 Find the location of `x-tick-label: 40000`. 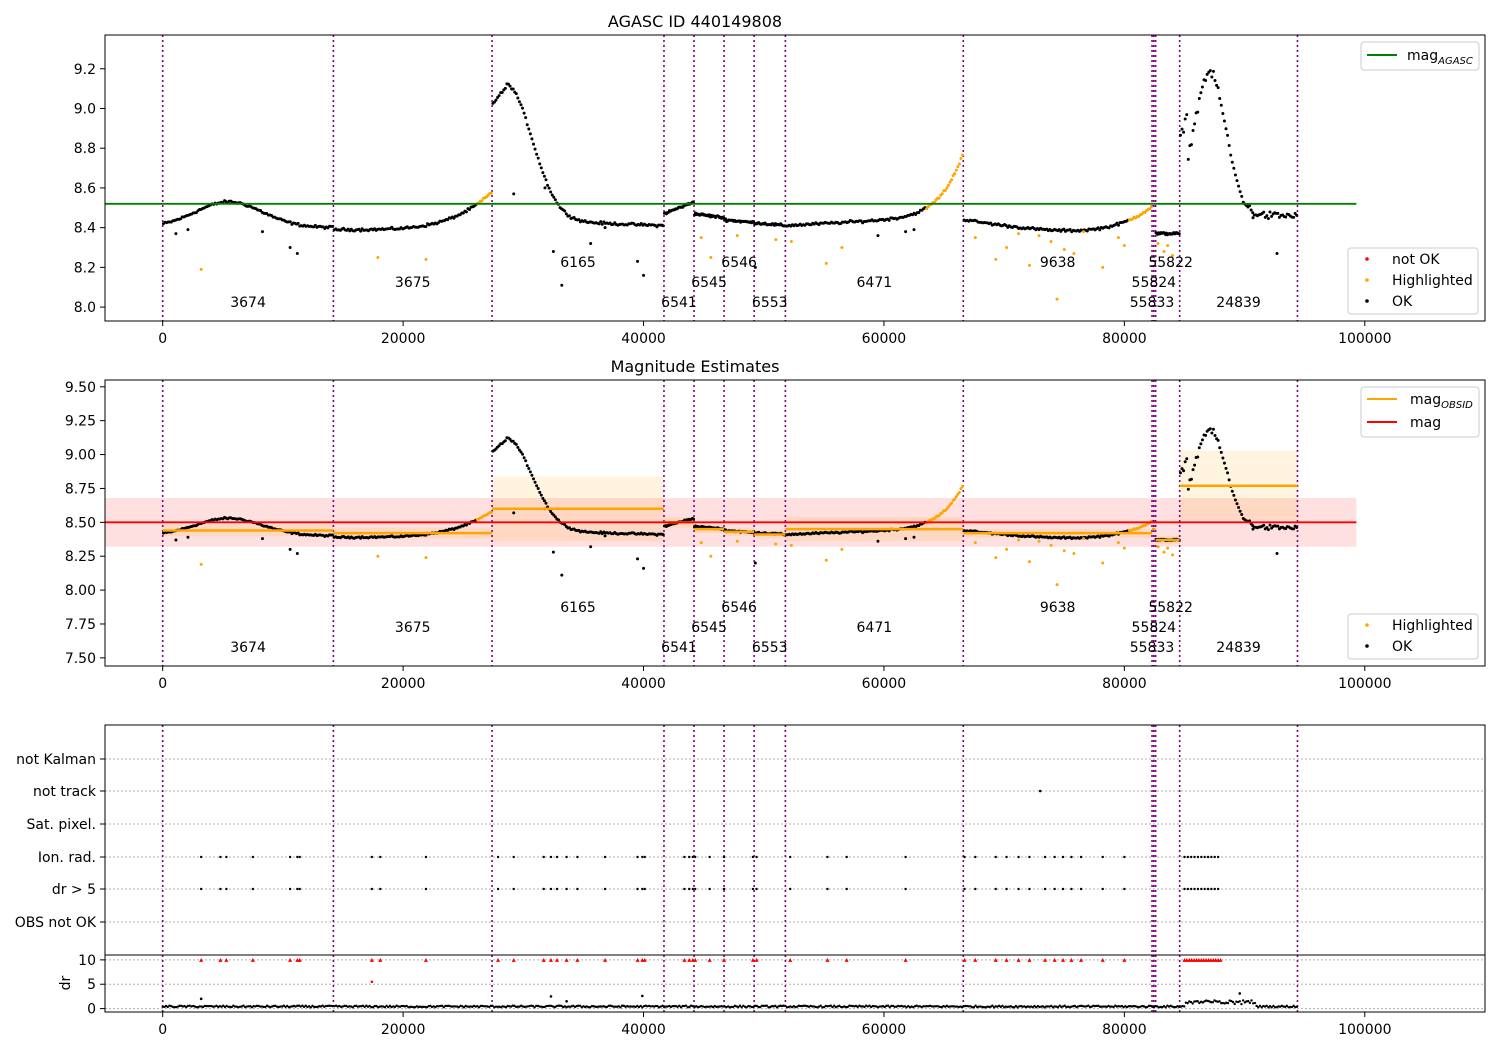

x-tick-label: 40000 is located at coordinates (643, 339).